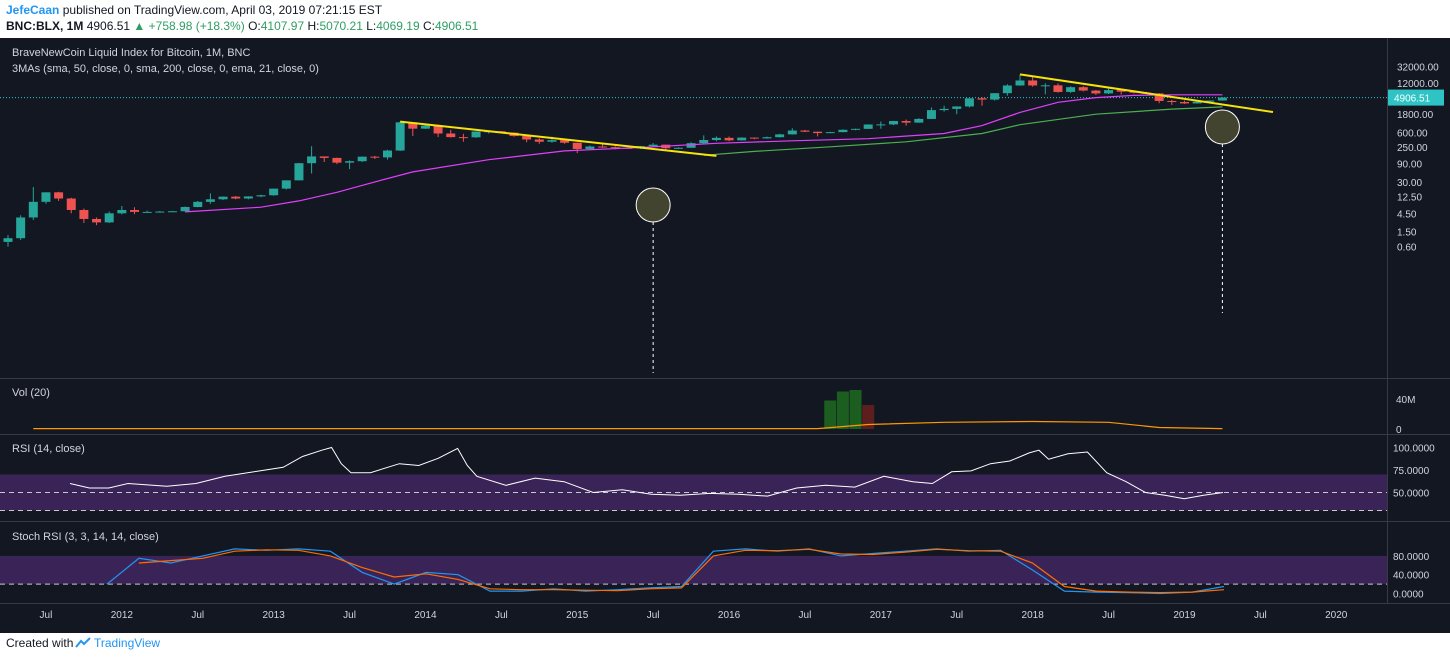 This screenshot has height=657, width=1450. What do you see at coordinates (704, 153) in the screenshot?
I see `sma-50-line` at bounding box center [704, 153].